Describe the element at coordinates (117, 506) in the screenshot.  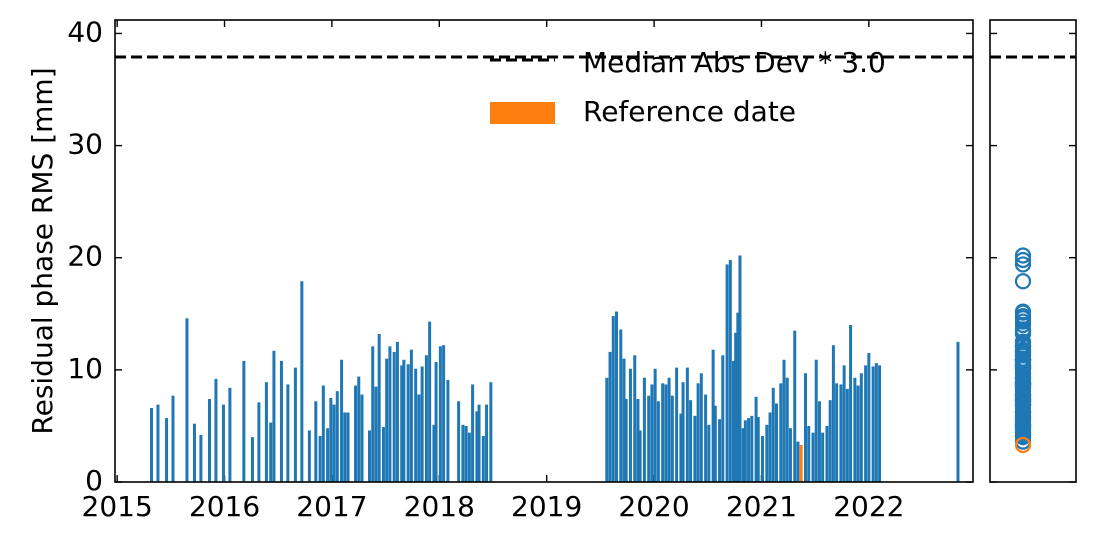
I see `x-tick-label: 2015` at that location.